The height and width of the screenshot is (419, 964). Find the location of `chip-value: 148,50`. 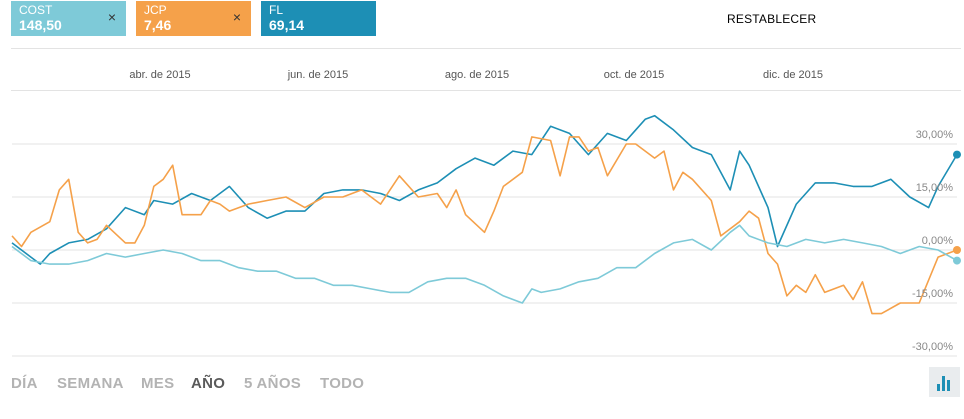

chip-value: 148,50 is located at coordinates (40, 25).